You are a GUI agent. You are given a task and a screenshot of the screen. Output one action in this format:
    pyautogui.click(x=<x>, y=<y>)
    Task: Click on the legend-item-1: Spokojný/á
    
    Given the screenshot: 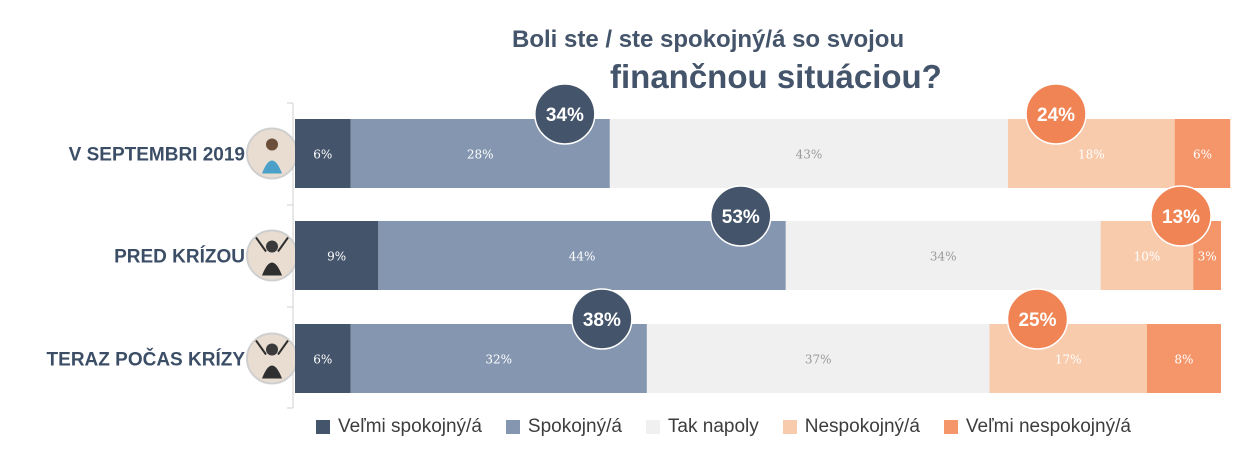 What is the action you would take?
    pyautogui.click(x=563, y=427)
    